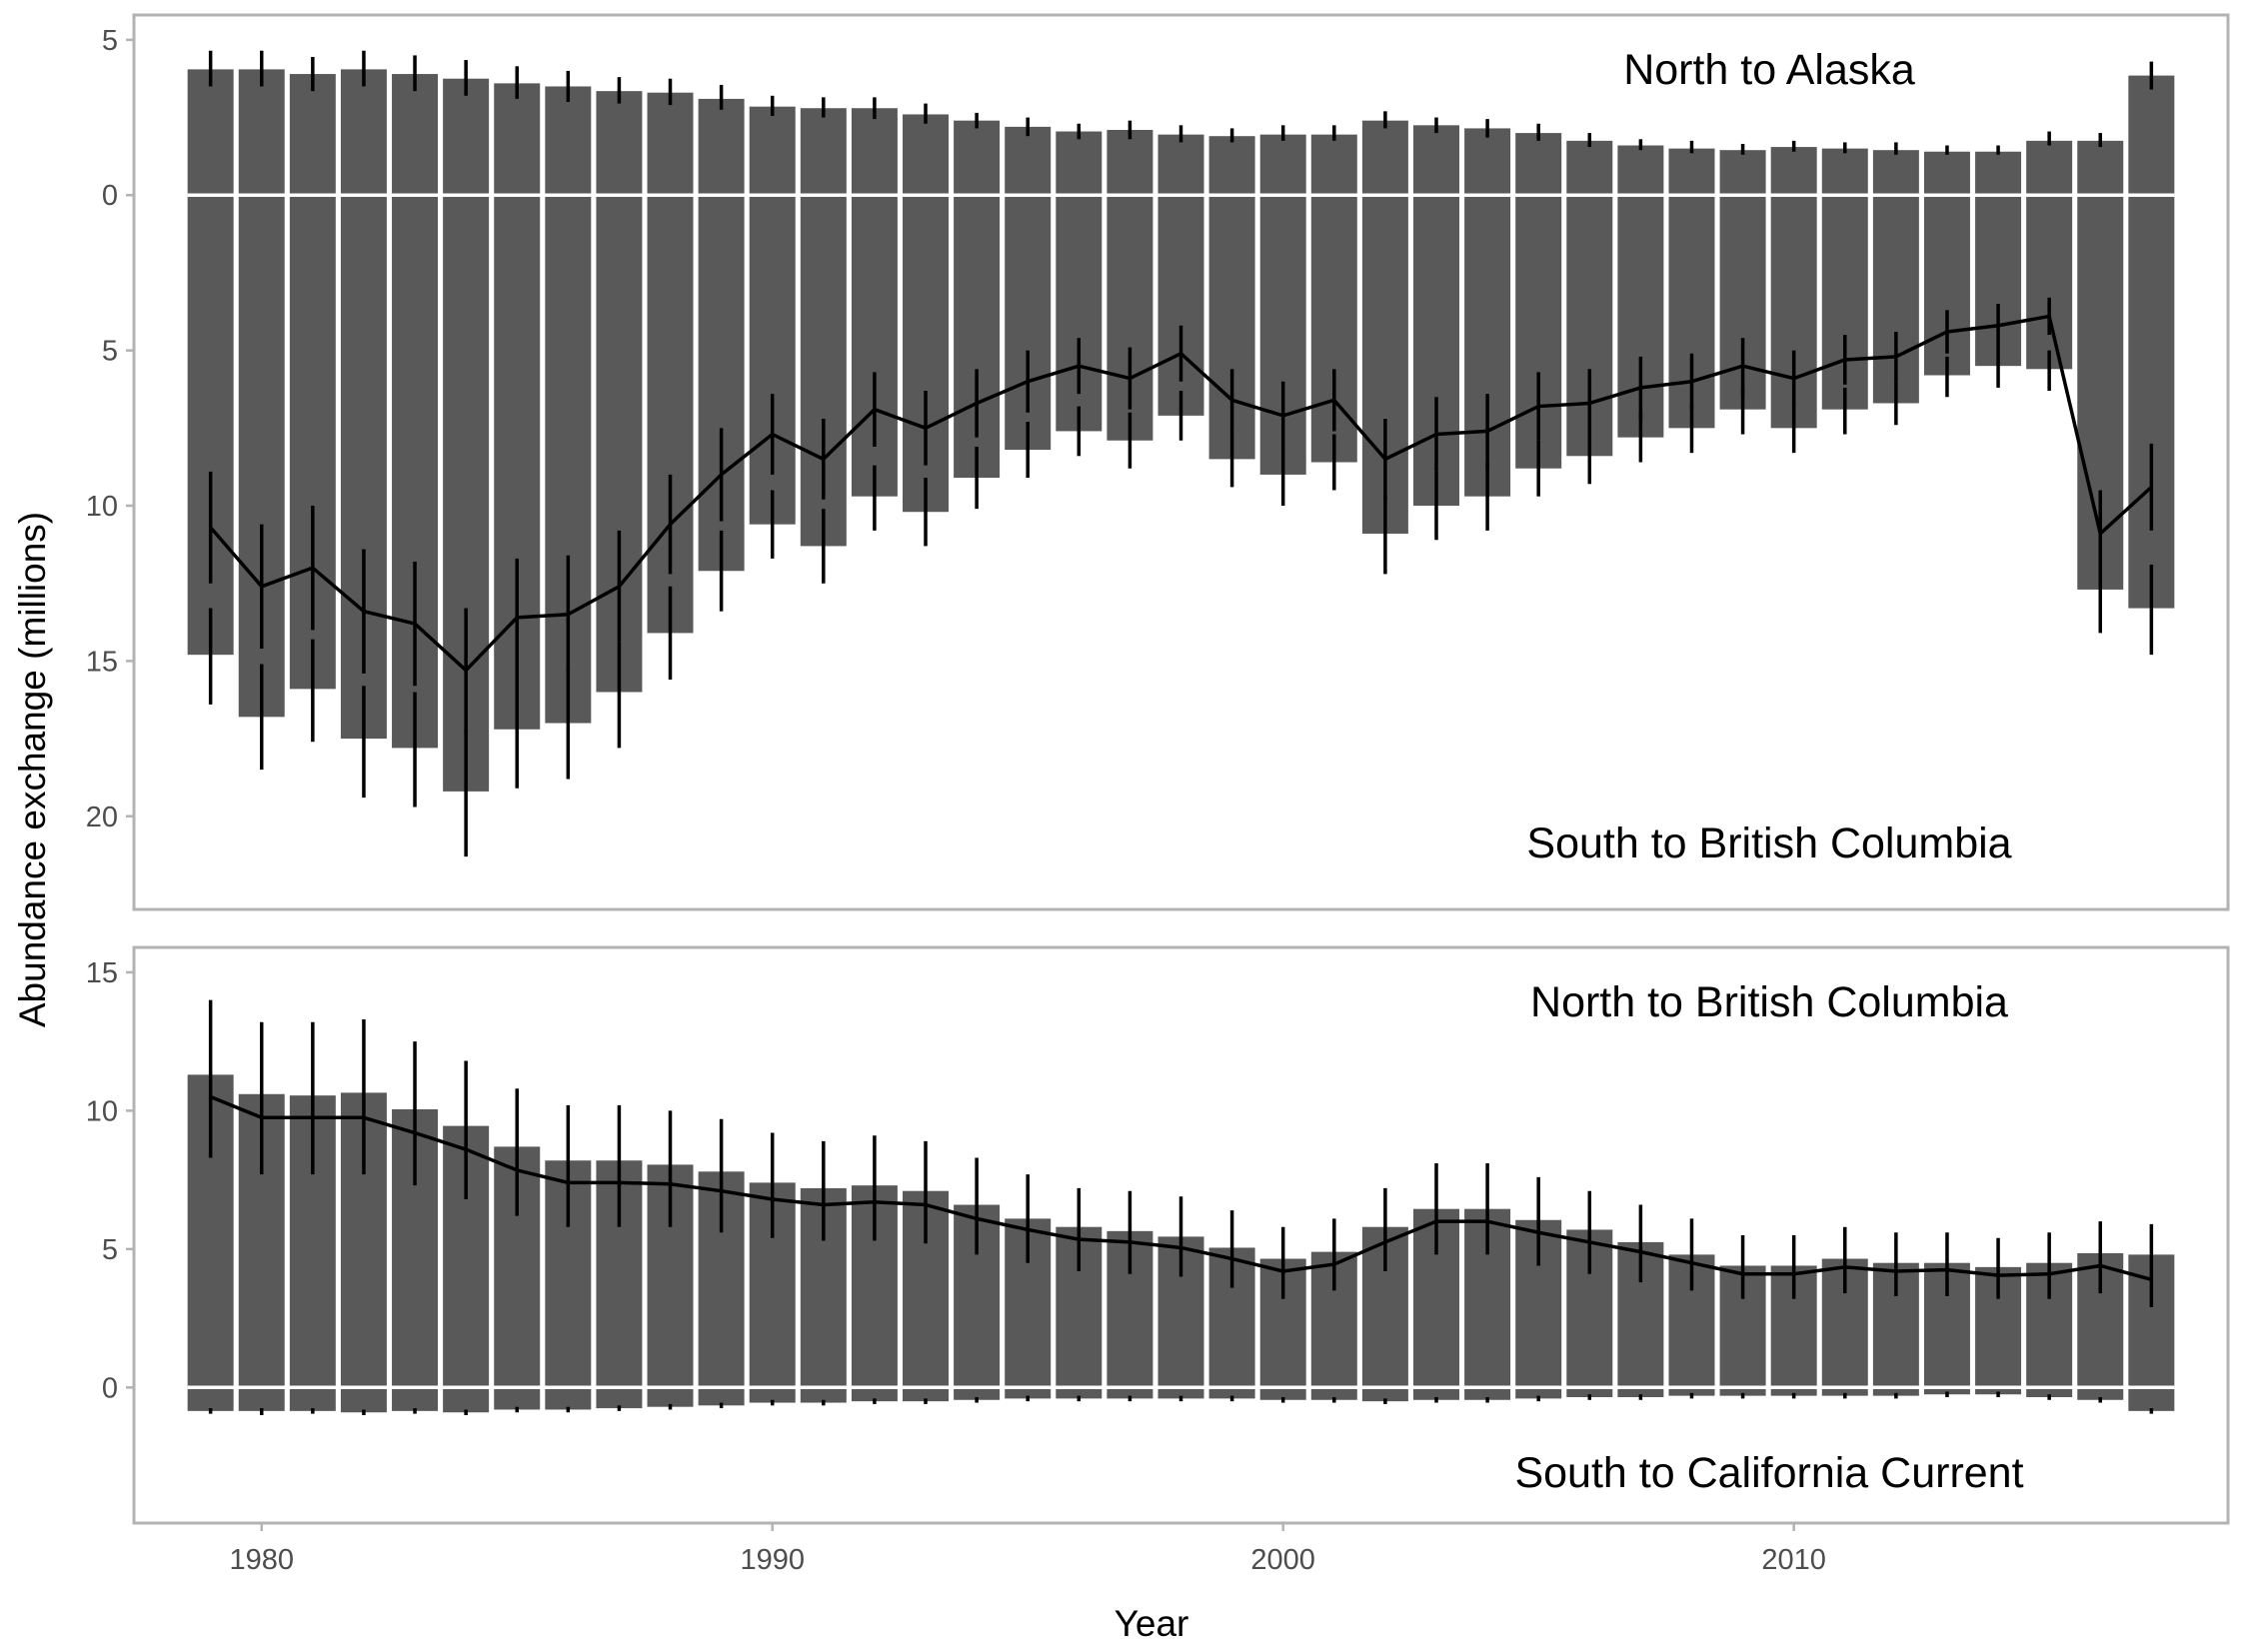  What do you see at coordinates (312, 1399) in the screenshot?
I see `south-bar-1981` at bounding box center [312, 1399].